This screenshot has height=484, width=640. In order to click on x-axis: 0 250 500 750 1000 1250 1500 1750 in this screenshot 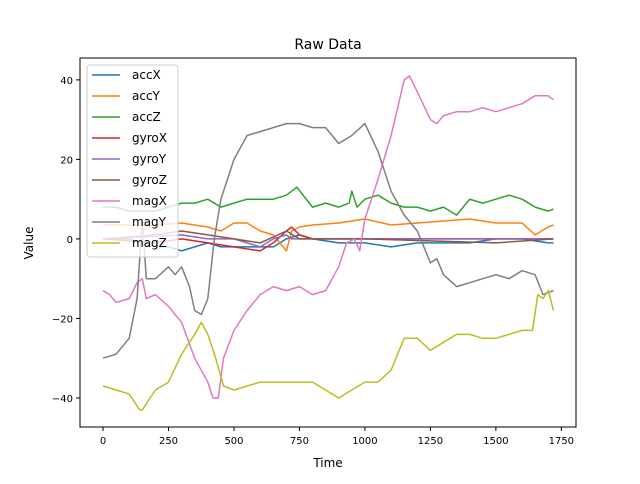, I will do `click(337, 437)`.